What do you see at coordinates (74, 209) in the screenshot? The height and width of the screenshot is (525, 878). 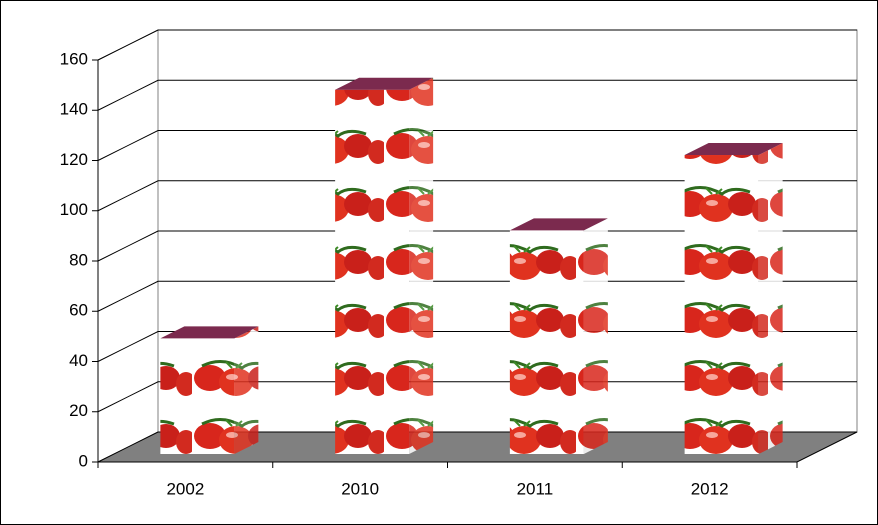 I see `y-tick-label: 100` at bounding box center [74, 209].